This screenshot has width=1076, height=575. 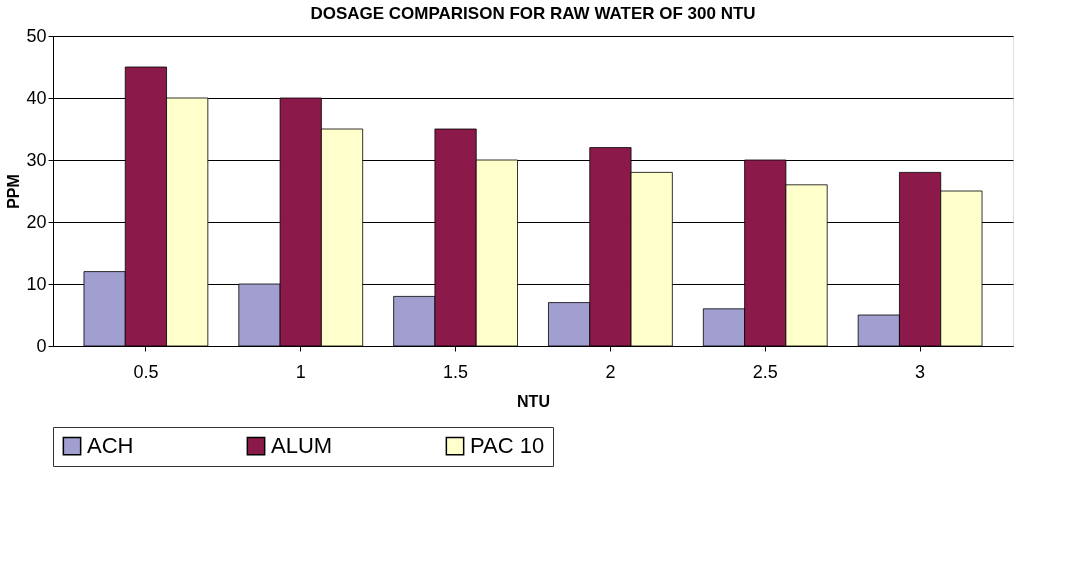 I want to click on x-tick-label: 1.5, so click(x=456, y=371).